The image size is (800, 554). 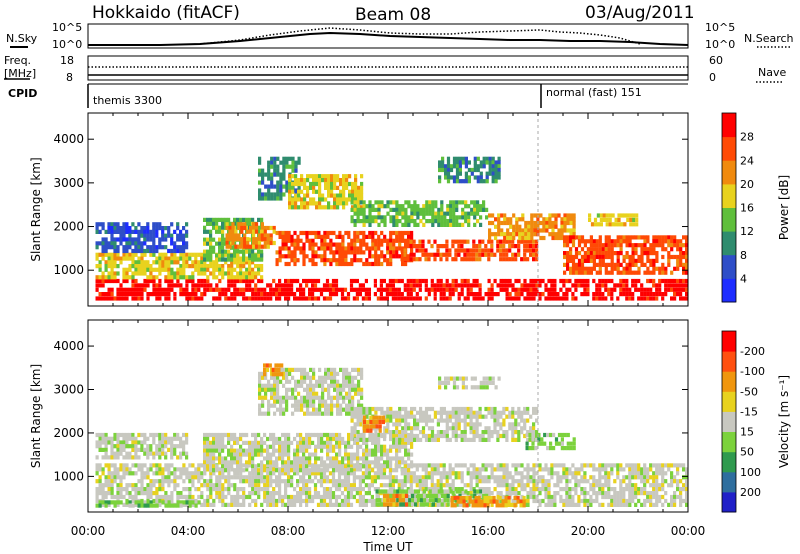 I want to click on colorbar-tick-label: 8, so click(x=743, y=255).